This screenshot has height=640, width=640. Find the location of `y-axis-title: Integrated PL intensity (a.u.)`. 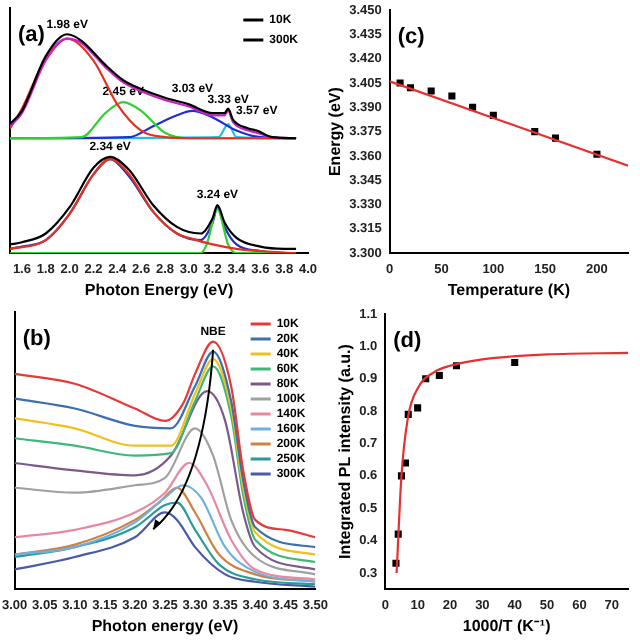

y-axis-title: Integrated PL intensity (a.u.) is located at coordinates (345, 451).